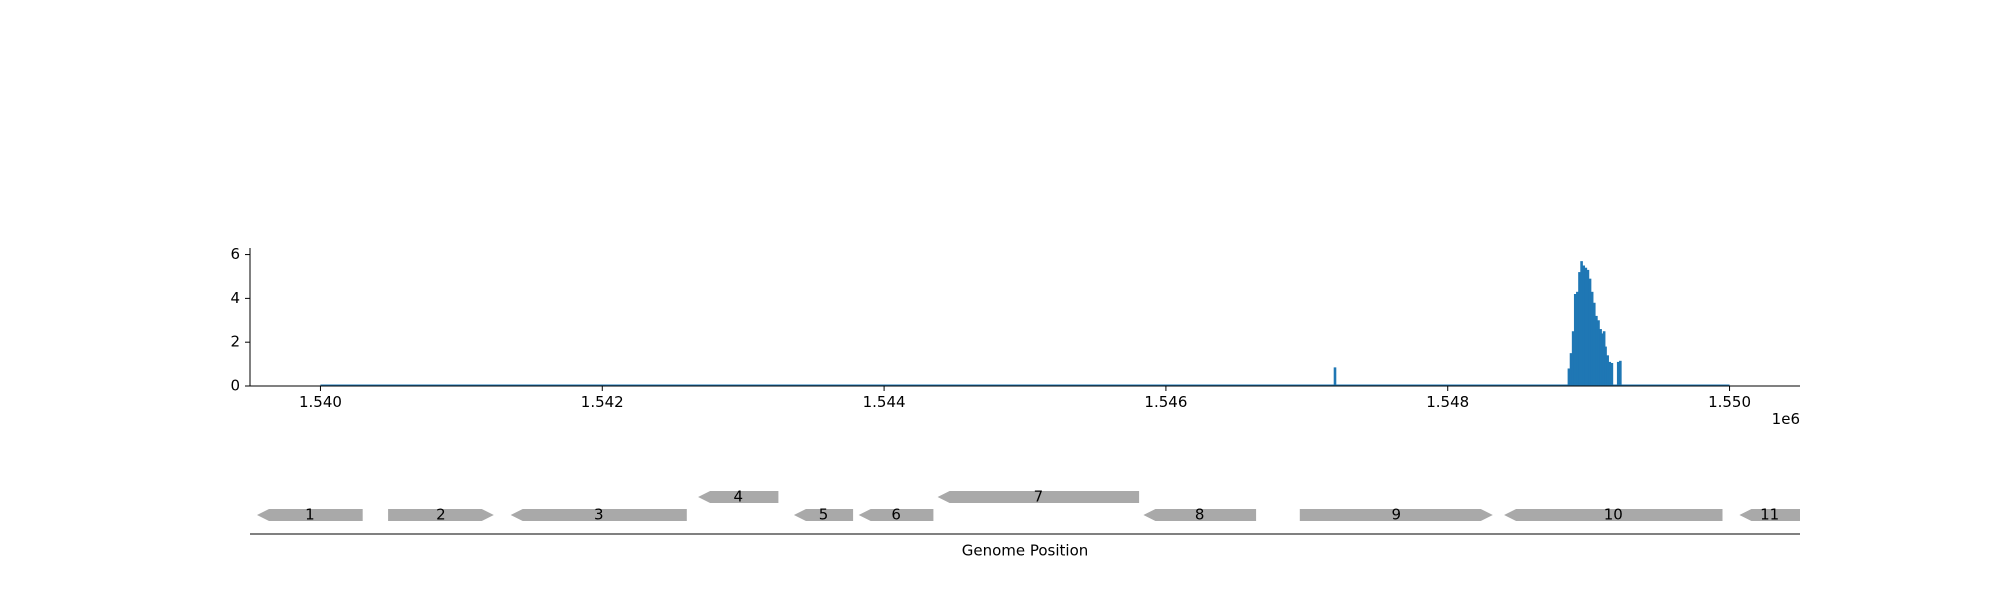  What do you see at coordinates (240, 320) in the screenshot?
I see `y-ticks: 0 2 4 6` at bounding box center [240, 320].